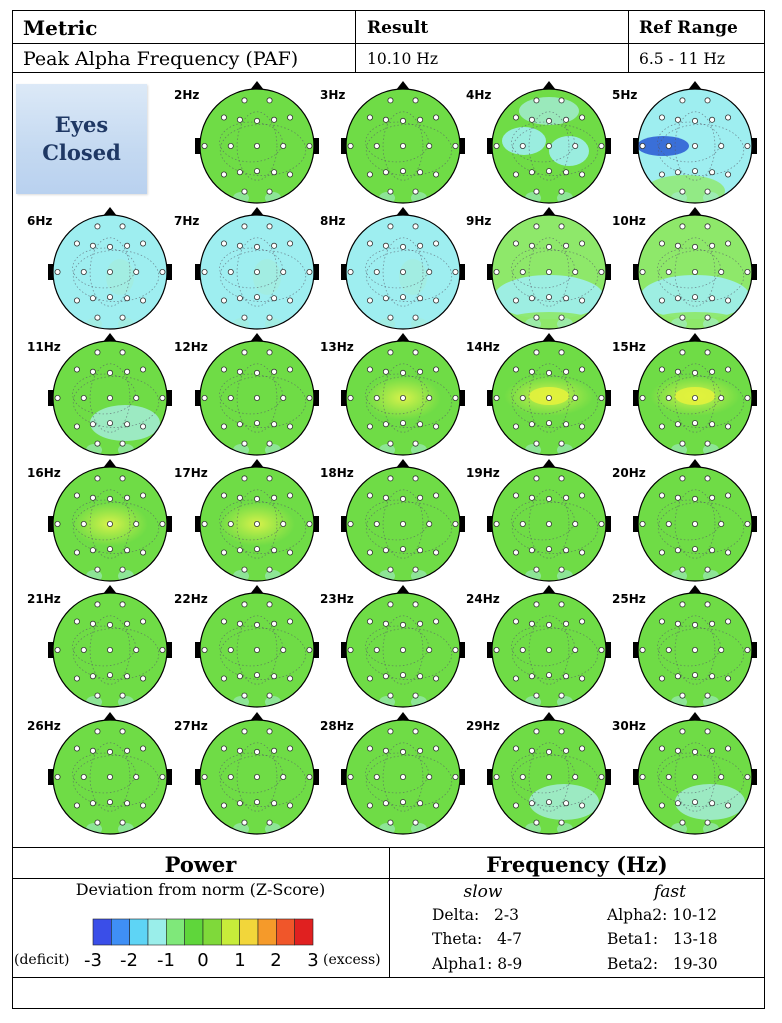  Describe the element at coordinates (629, 599) in the screenshot. I see `topomap-label: 25Hz` at that location.